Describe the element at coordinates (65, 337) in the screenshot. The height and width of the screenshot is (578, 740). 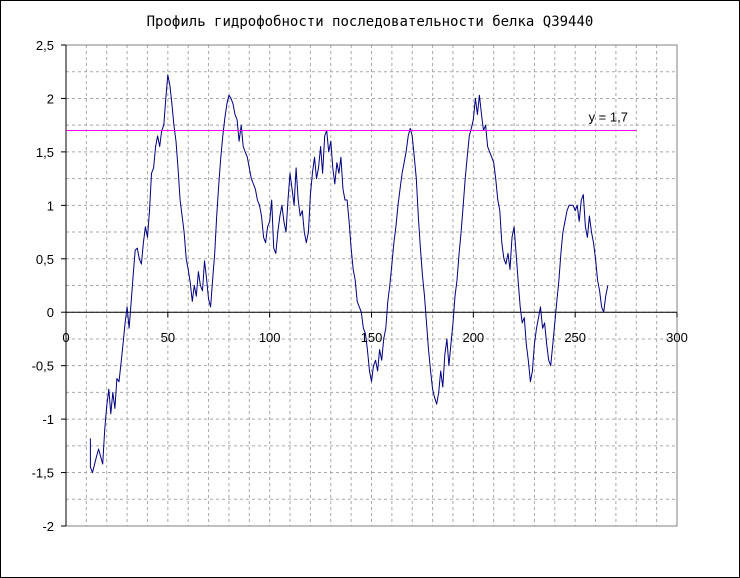
I see `x-tick-label: 0` at that location.